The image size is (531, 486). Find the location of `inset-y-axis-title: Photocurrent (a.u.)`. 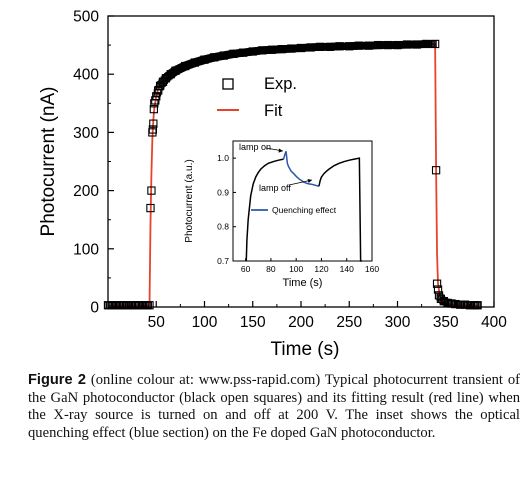

inset-y-axis-title: Photocurrent (a.u.) is located at coordinates (189, 200).